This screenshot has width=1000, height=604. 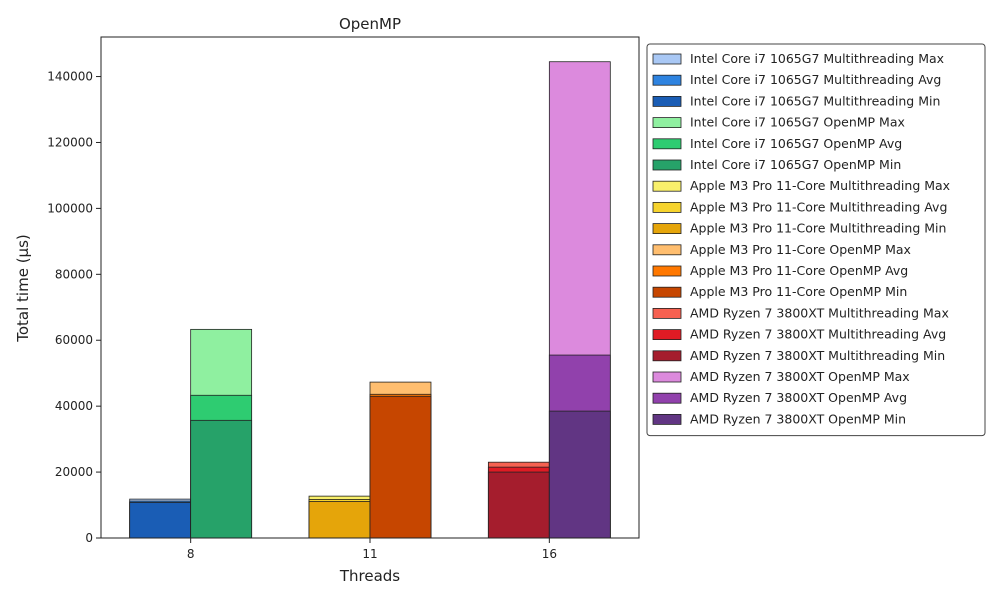 I want to click on x-tick-label: 11, so click(x=369, y=554).